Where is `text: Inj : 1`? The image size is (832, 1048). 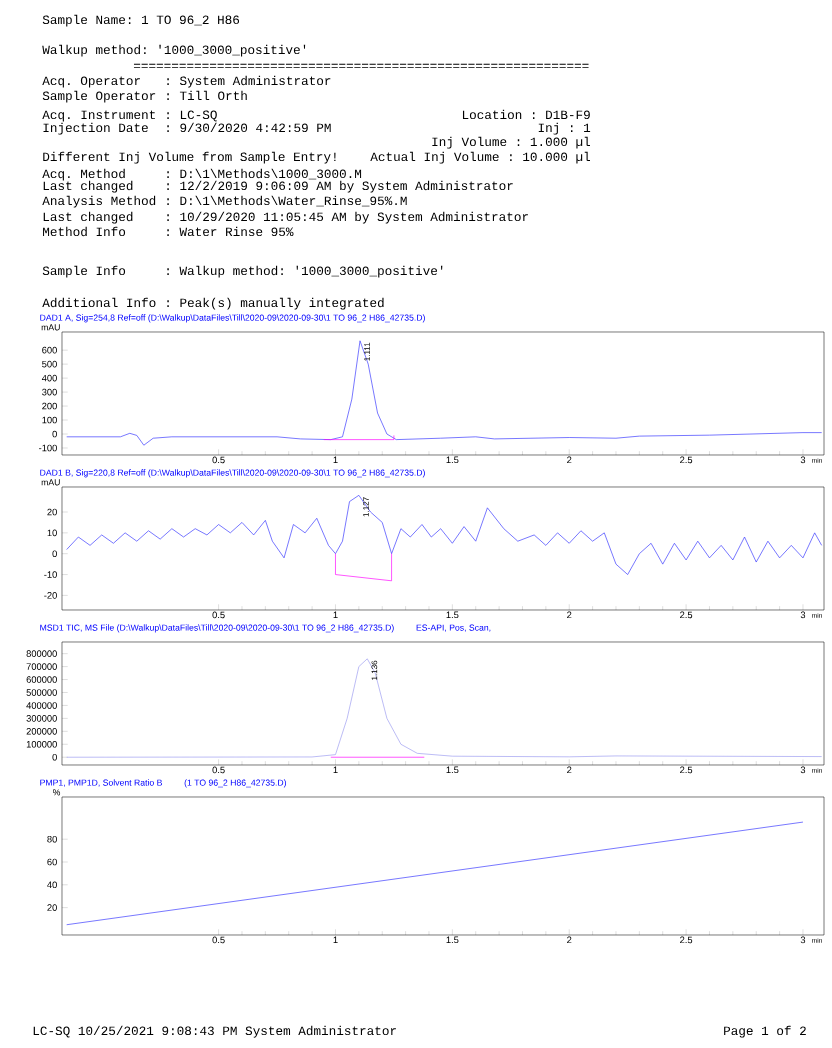 text: Inj : 1 is located at coordinates (564, 128).